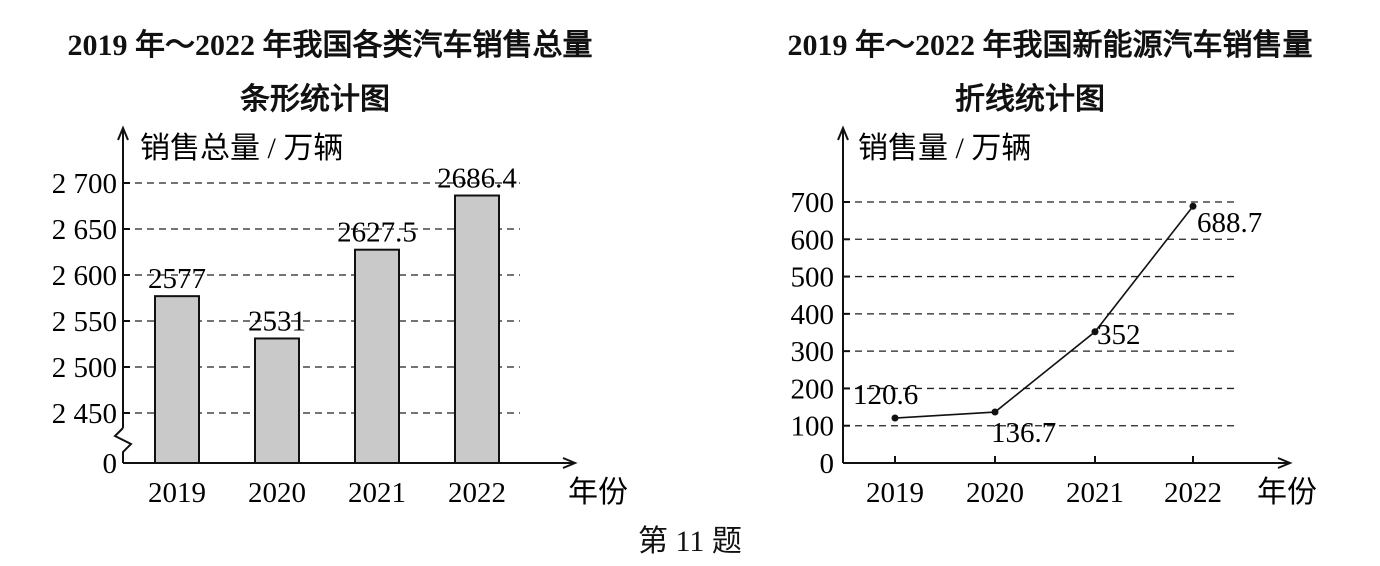 The height and width of the screenshot is (566, 1380). I want to click on bar-x-tick-label: 2021, so click(377, 493).